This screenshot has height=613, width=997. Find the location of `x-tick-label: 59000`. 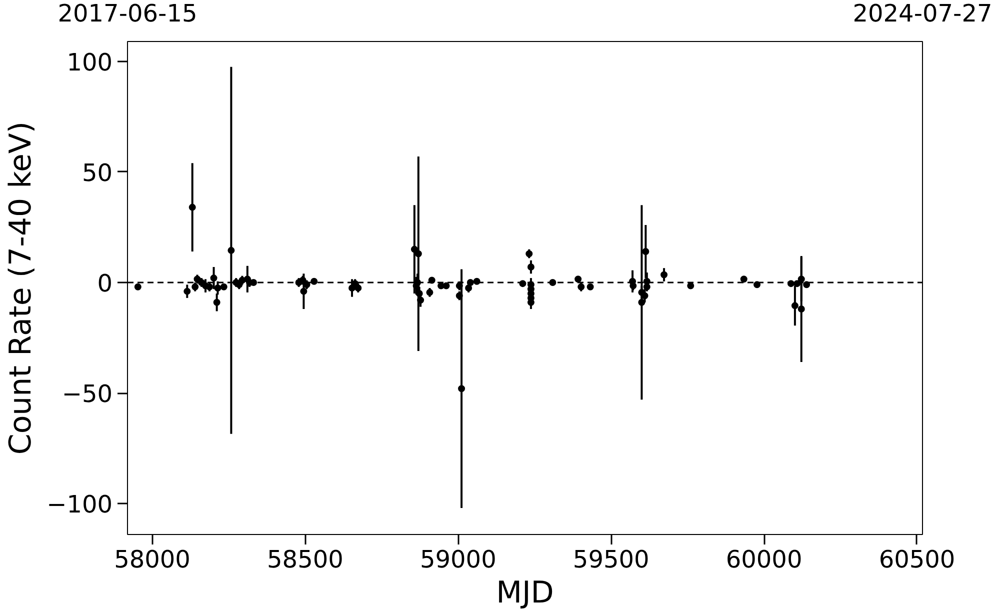

x-tick-label: 59000 is located at coordinates (458, 560).